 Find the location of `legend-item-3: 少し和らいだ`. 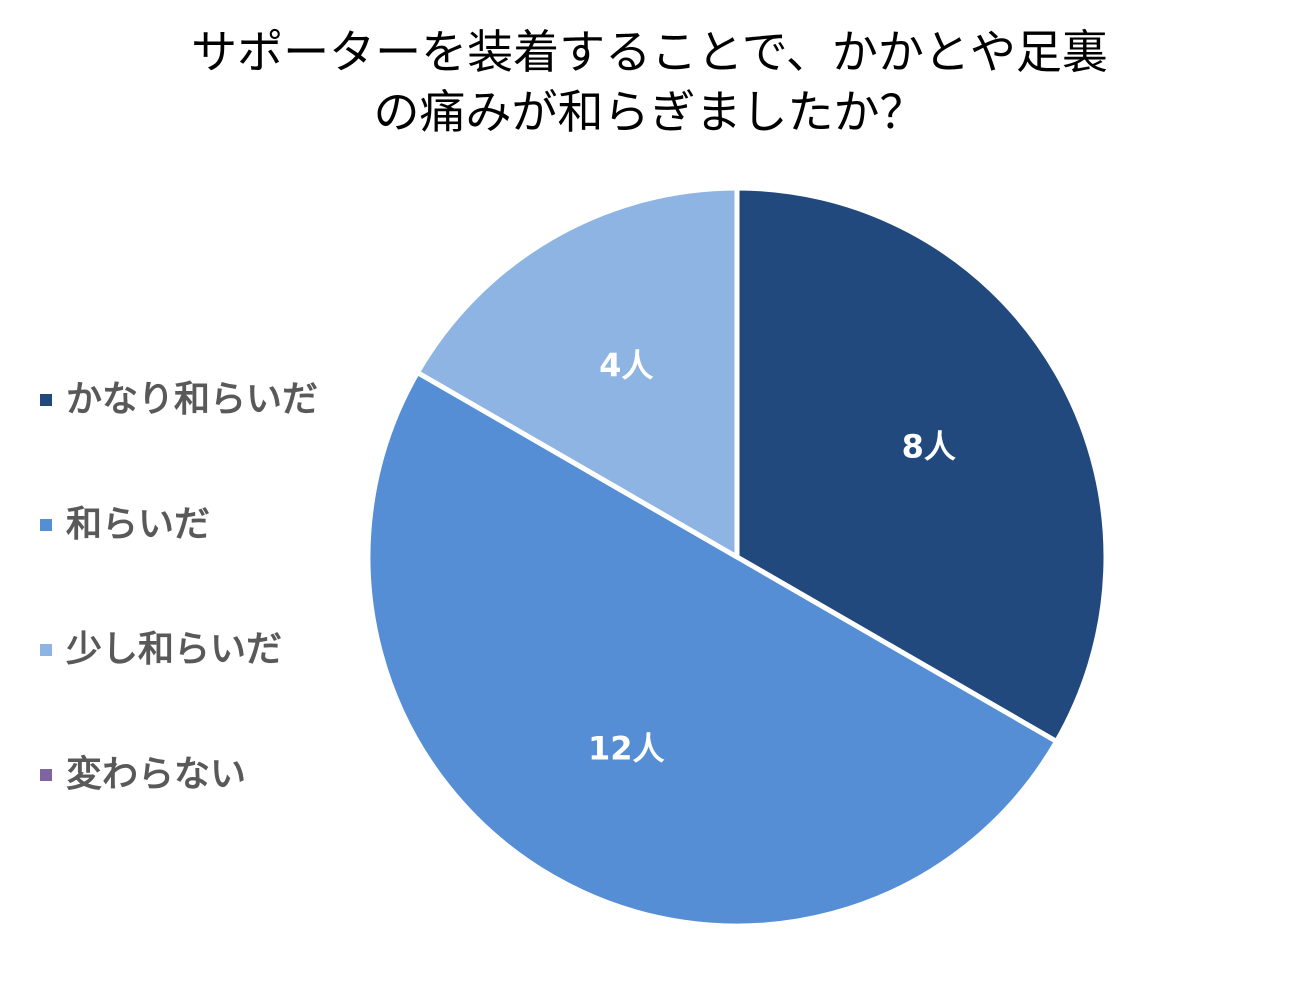

legend-item-3: 少し和らいだ is located at coordinates (190, 650).